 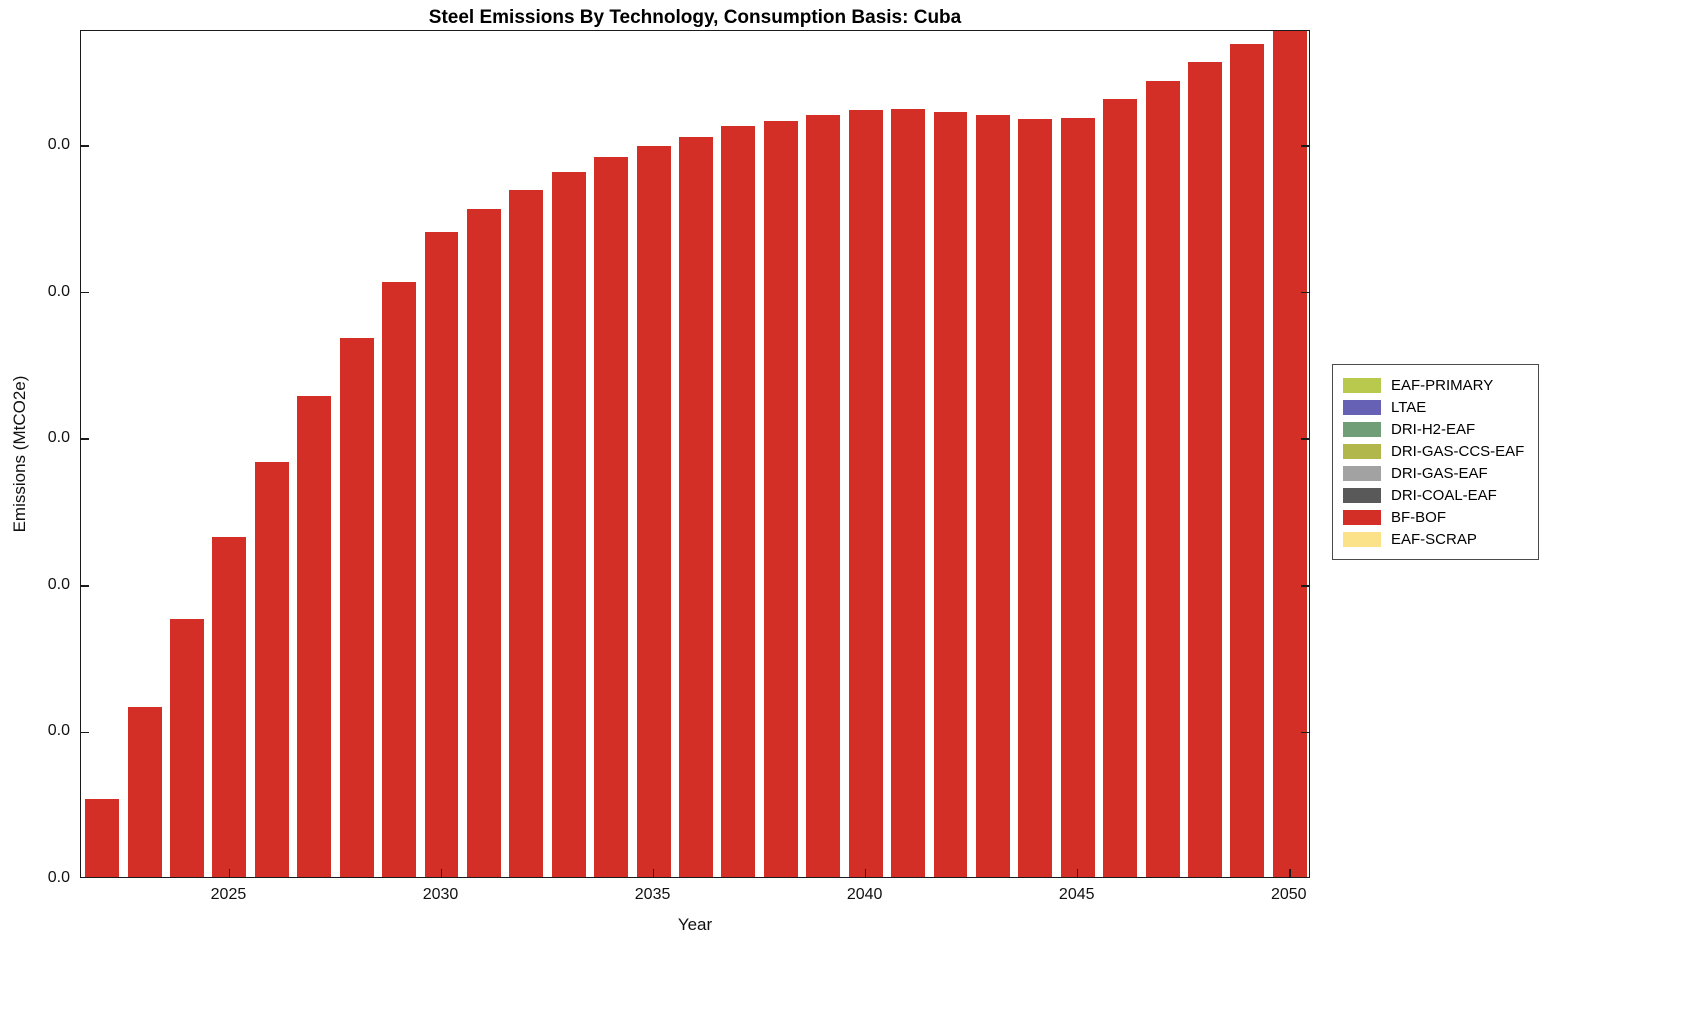 I want to click on bar-bf-bof-2032, so click(x=526, y=533).